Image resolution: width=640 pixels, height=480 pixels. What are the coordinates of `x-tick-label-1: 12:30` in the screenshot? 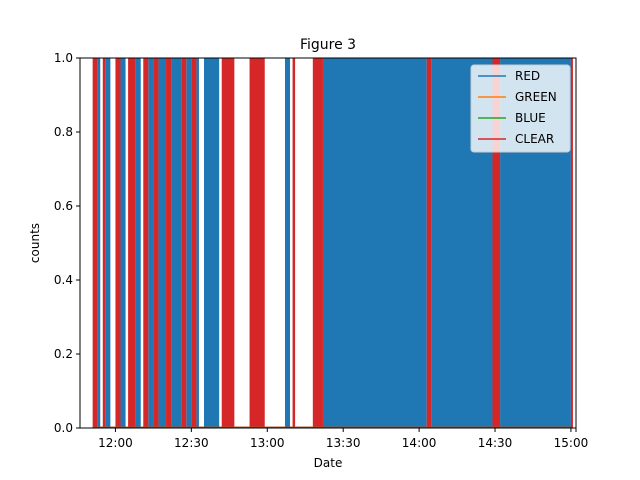 It's located at (191, 443).